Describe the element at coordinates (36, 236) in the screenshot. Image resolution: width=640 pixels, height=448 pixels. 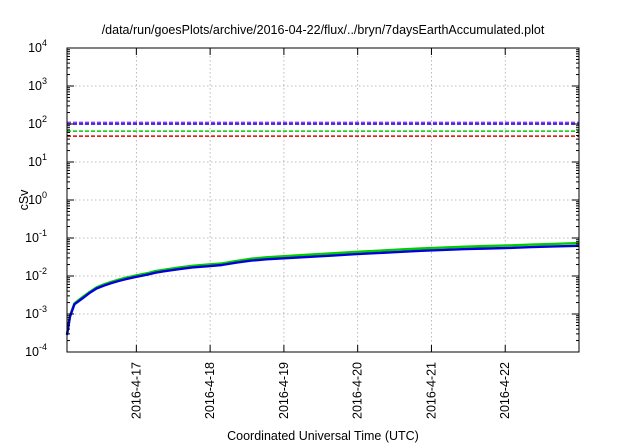
I see `y-tick-label: 10⁻¹` at that location.